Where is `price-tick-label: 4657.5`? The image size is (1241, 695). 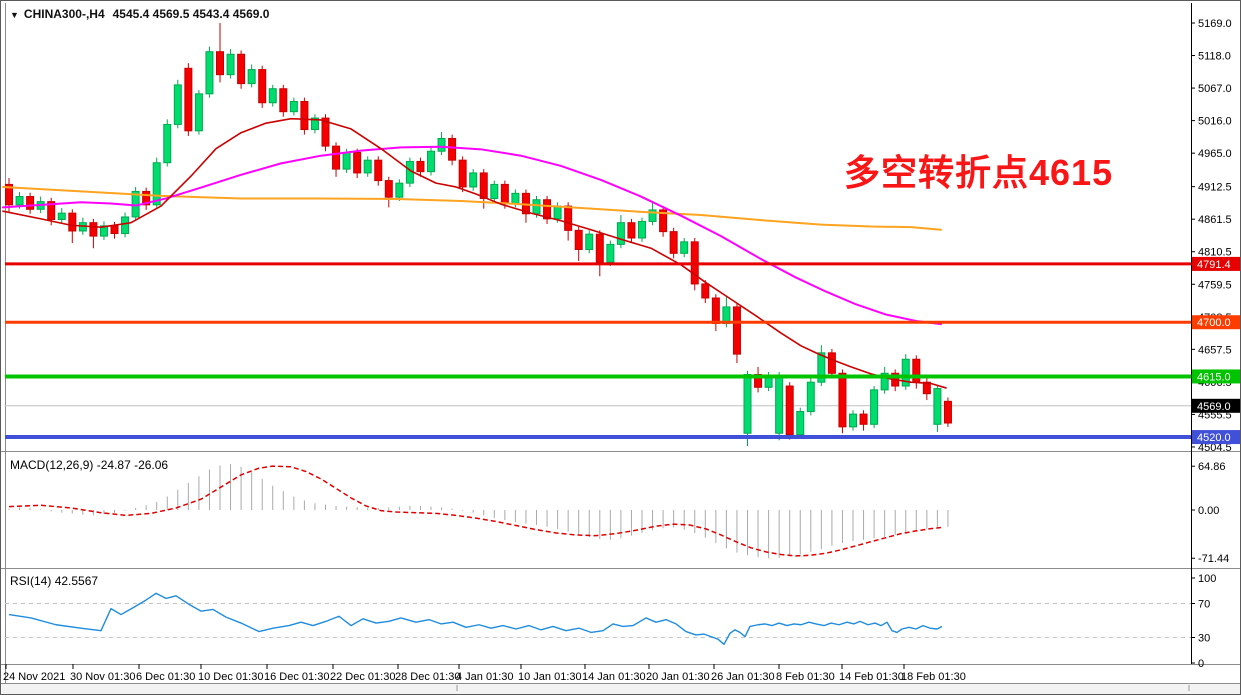
price-tick-label: 4657.5 is located at coordinates (1215, 350).